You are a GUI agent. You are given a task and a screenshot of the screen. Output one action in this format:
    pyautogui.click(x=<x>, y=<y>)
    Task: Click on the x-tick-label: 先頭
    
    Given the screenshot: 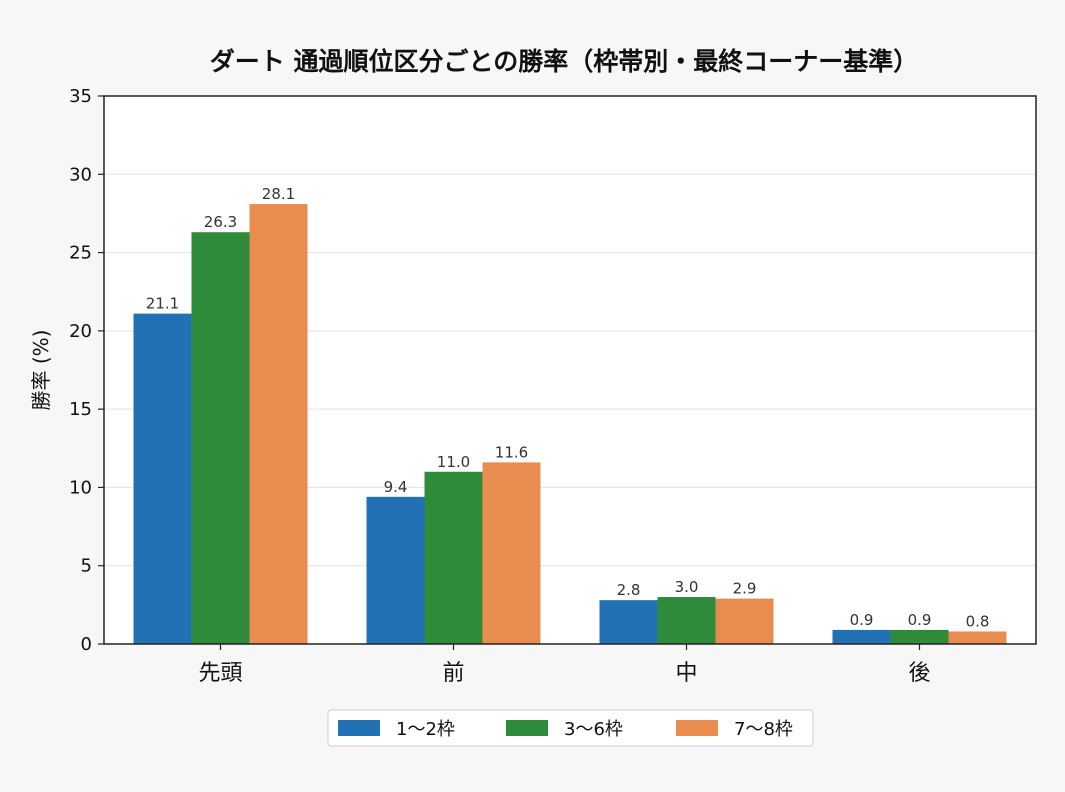 What is the action you would take?
    pyautogui.click(x=220, y=673)
    